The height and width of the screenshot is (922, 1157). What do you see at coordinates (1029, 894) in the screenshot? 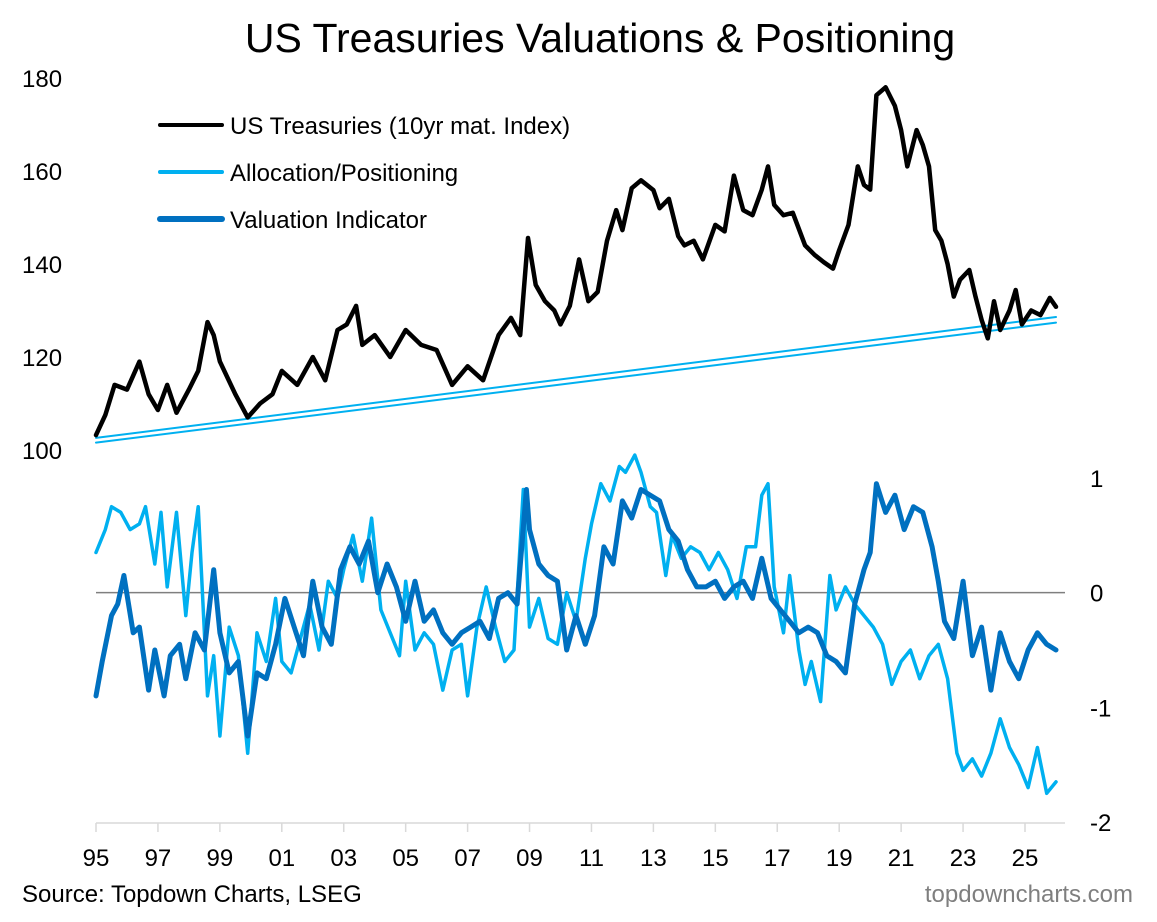
I see `brand-watermark: topdowncharts.com` at bounding box center [1029, 894].